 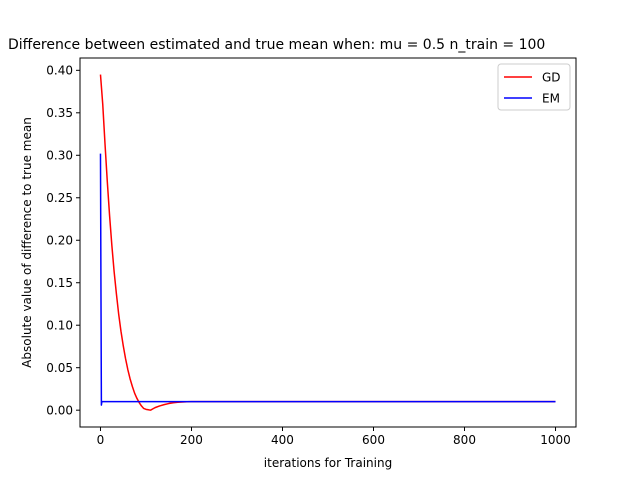 I want to click on legend-label-em: EM, so click(x=551, y=98).